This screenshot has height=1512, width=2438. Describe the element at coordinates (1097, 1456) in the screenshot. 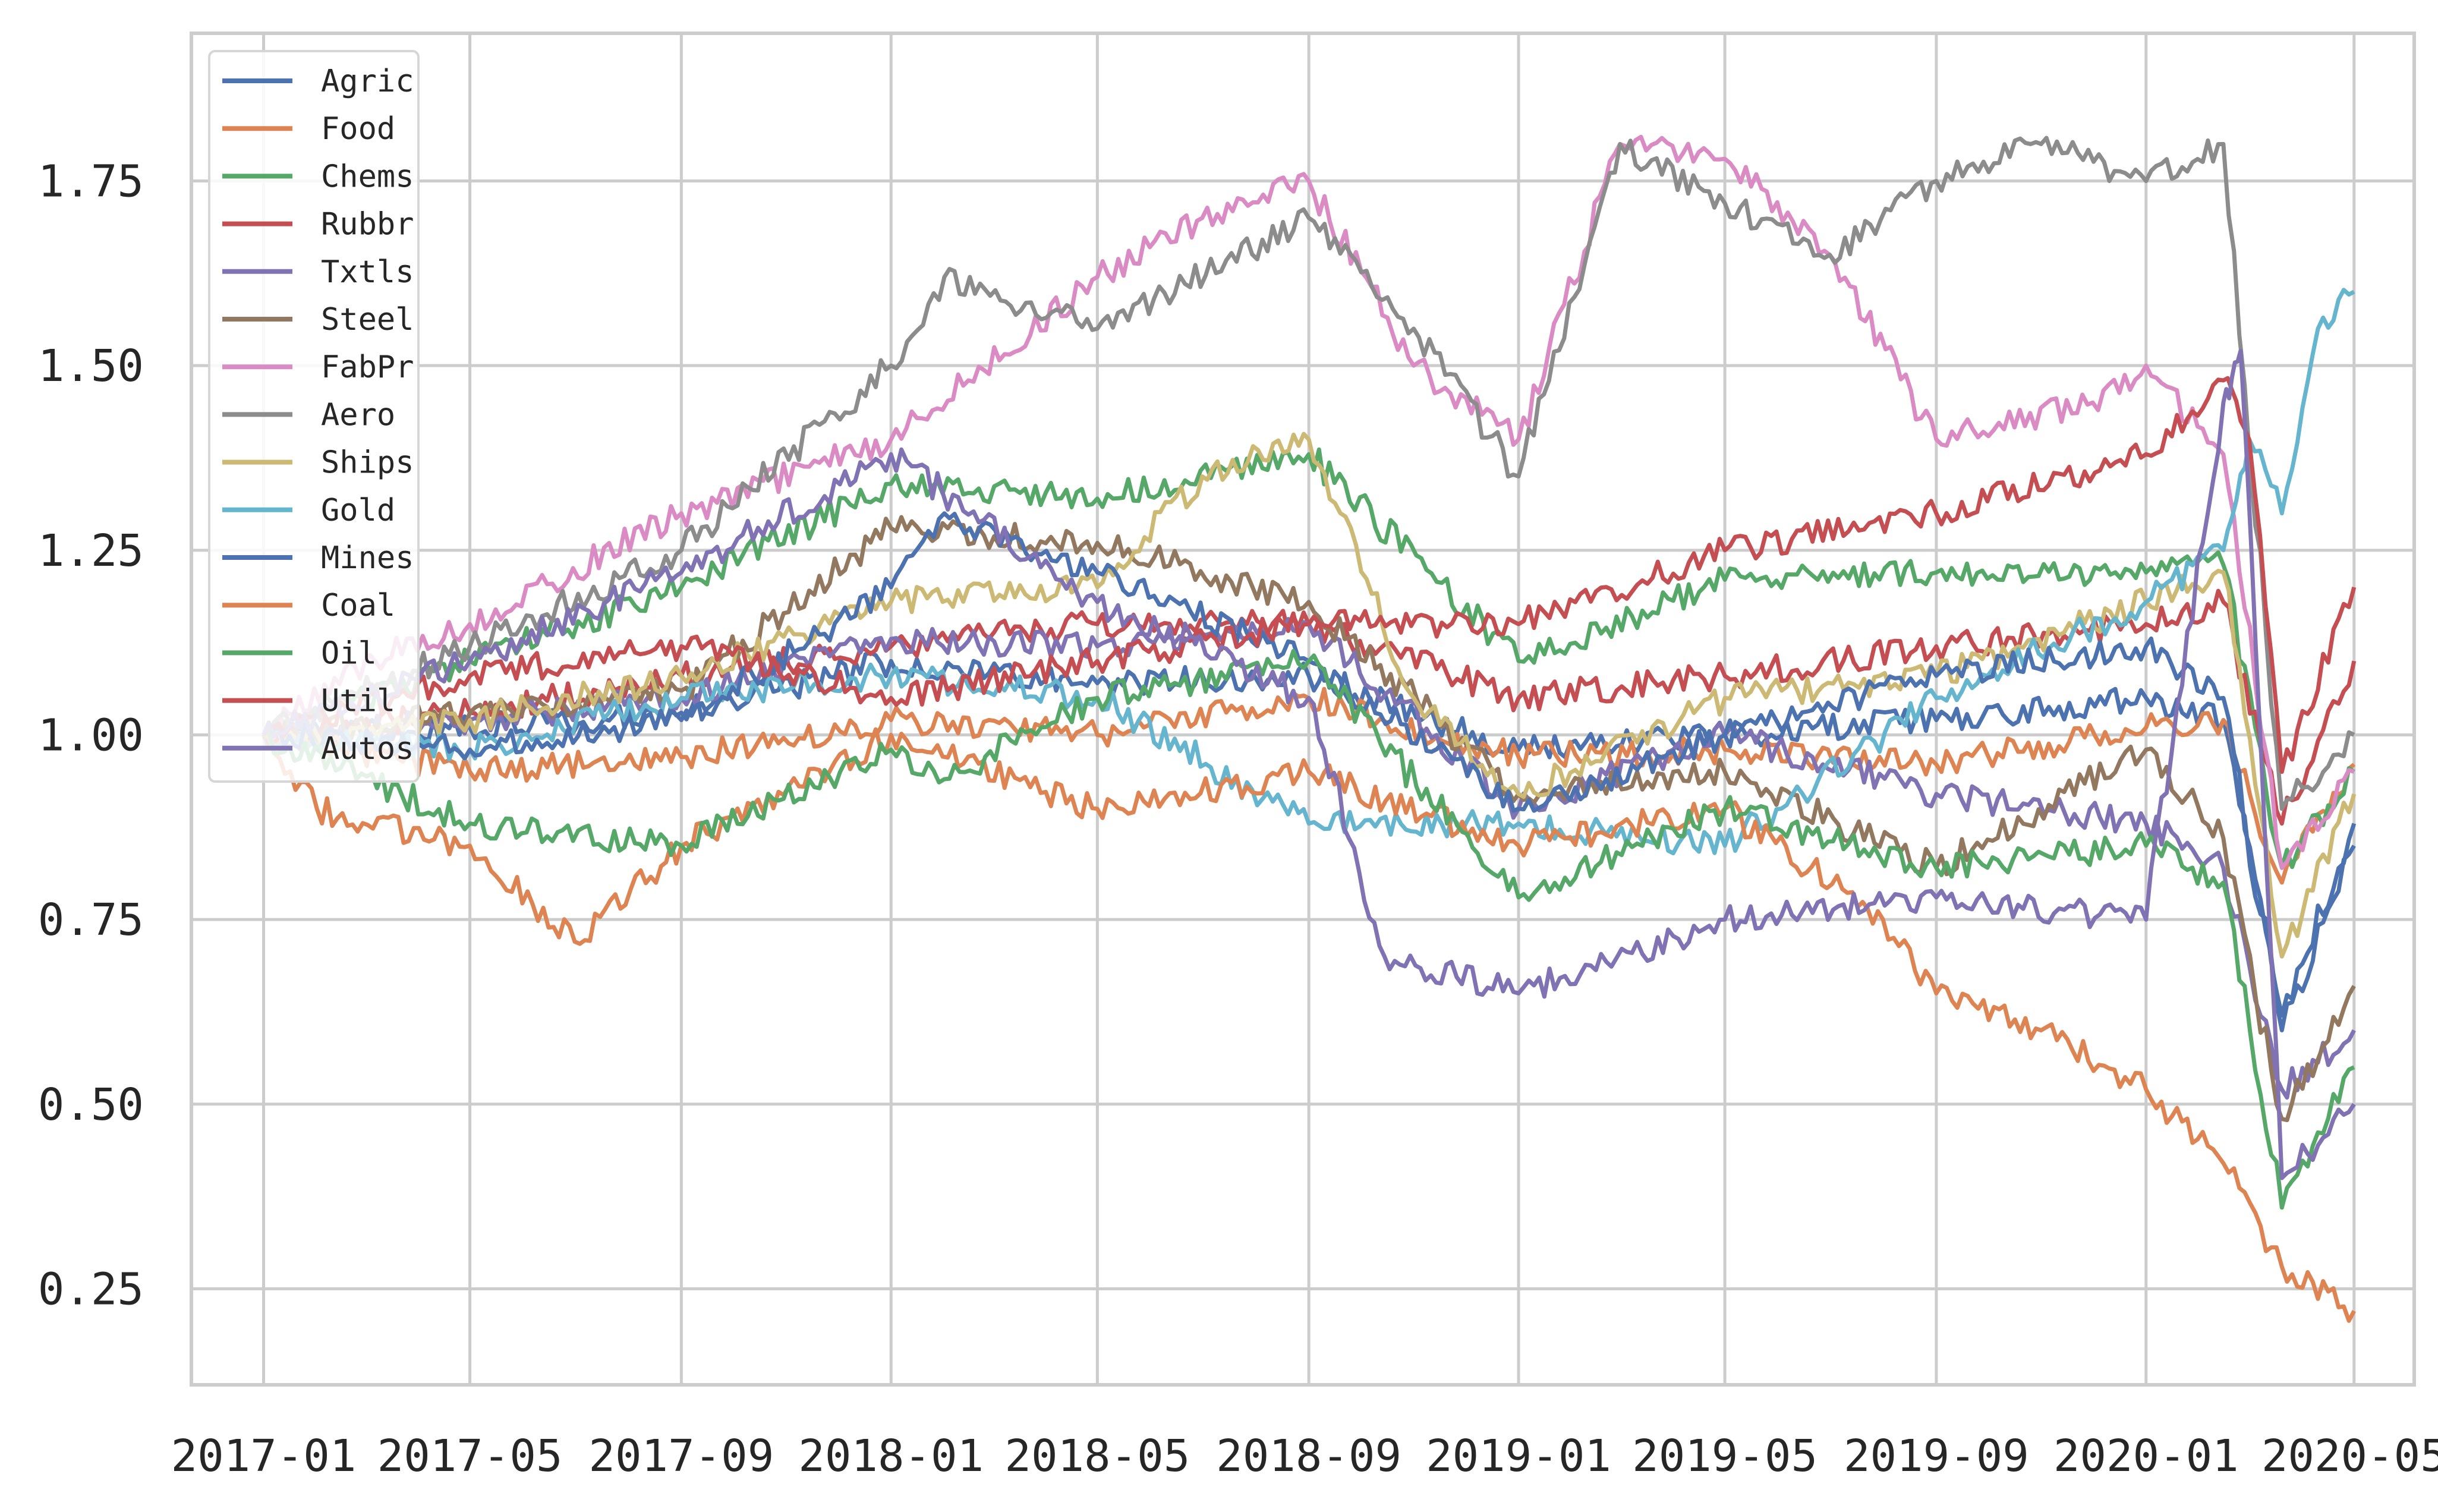

I see `x-tick-label: 2018-05` at that location.